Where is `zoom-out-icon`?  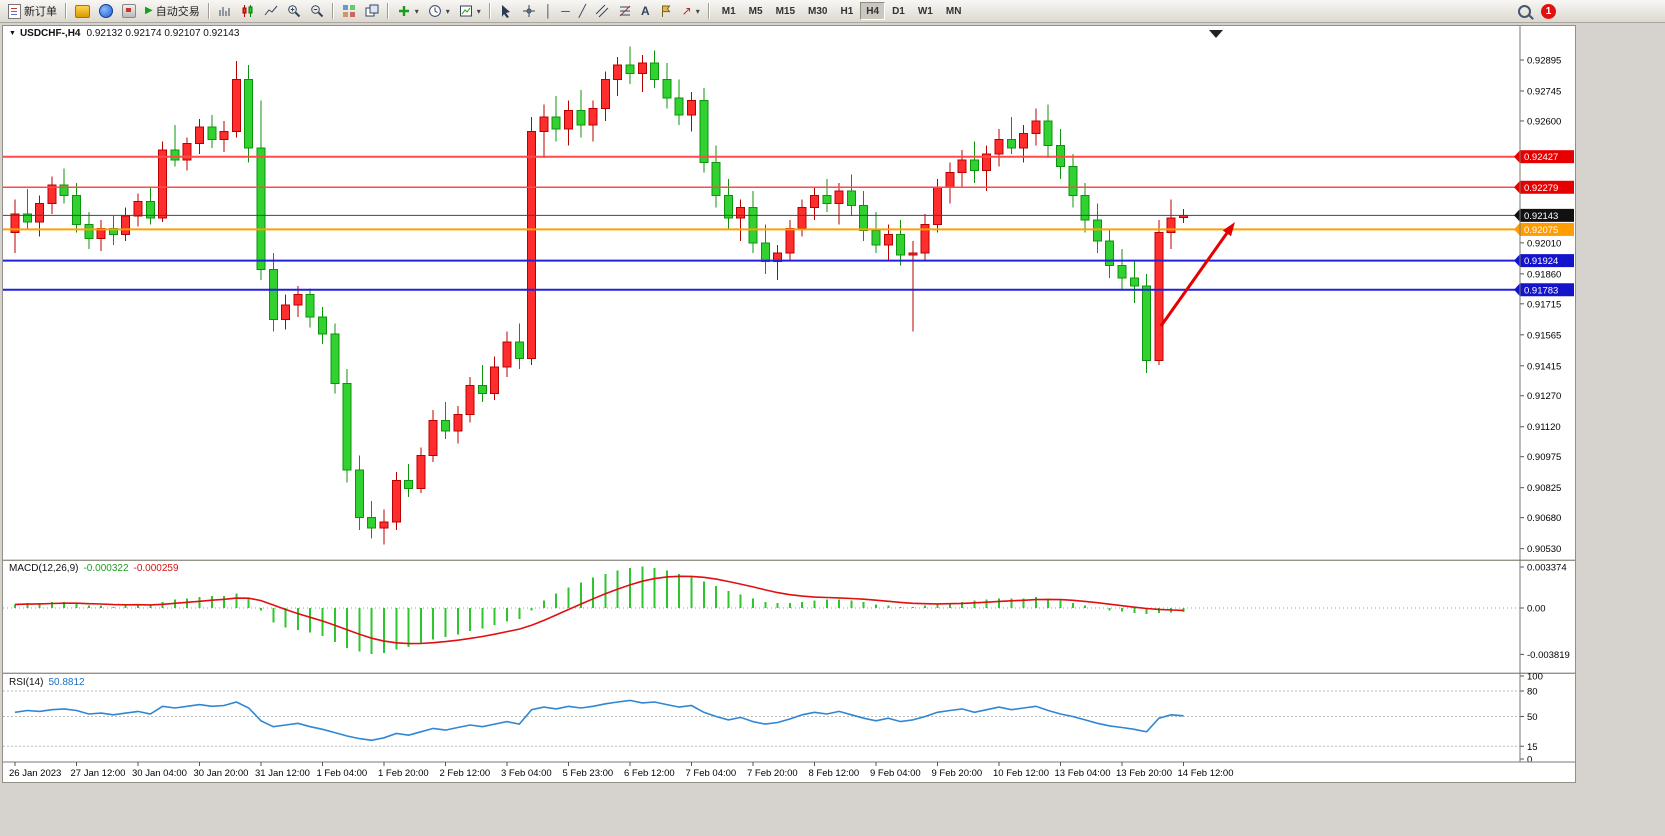 zoom-out-icon is located at coordinates (316, 11).